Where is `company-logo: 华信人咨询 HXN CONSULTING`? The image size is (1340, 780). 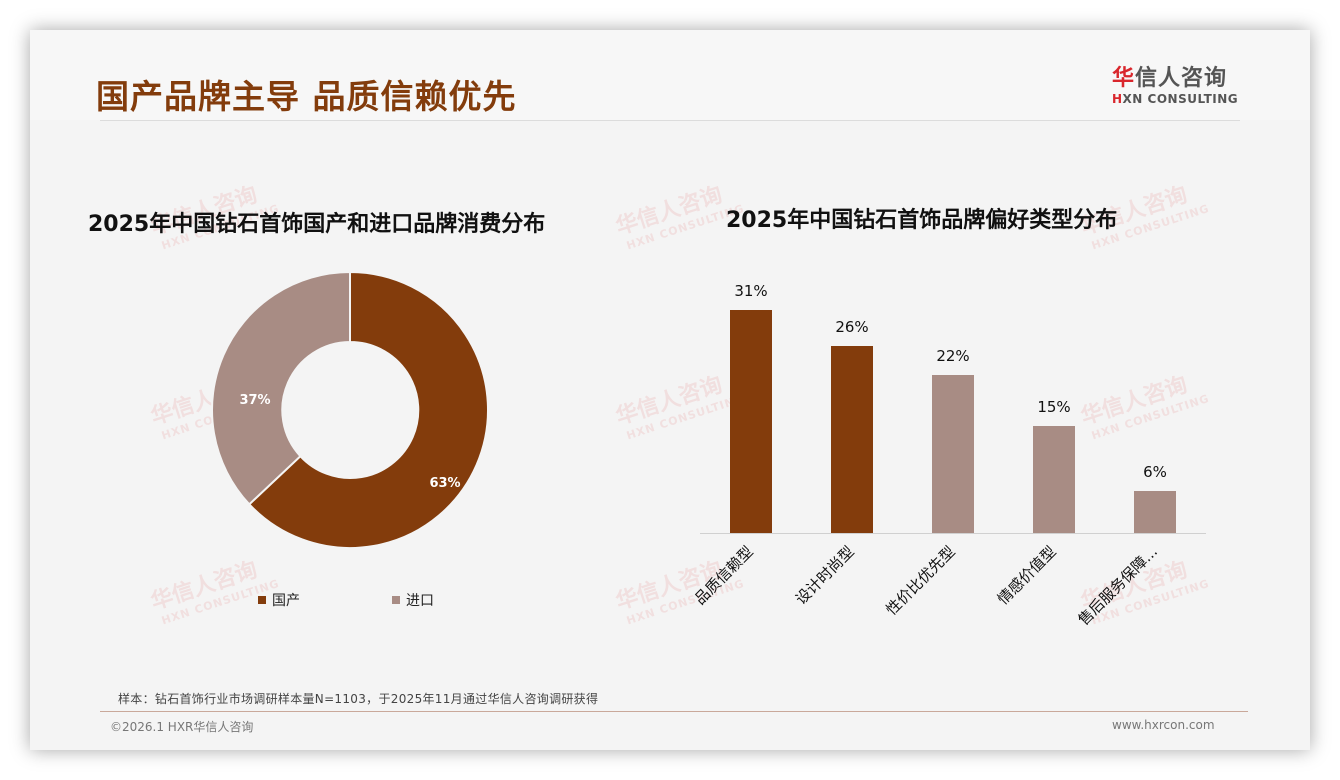 company-logo: 华信人咨询 HXN CONSULTING is located at coordinates (1177, 86).